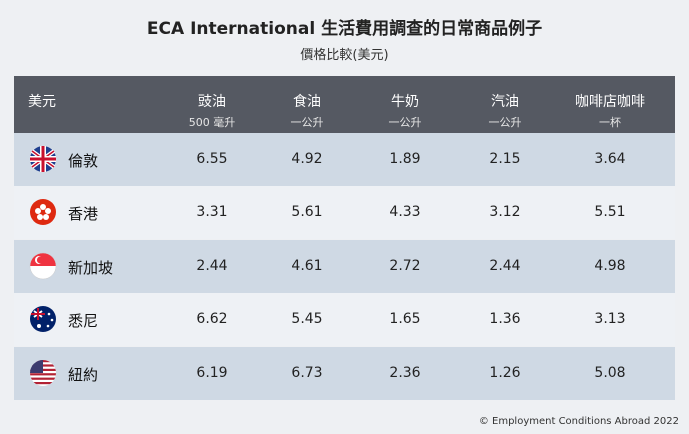  I want to click on cell-value: 4.33, so click(405, 212).